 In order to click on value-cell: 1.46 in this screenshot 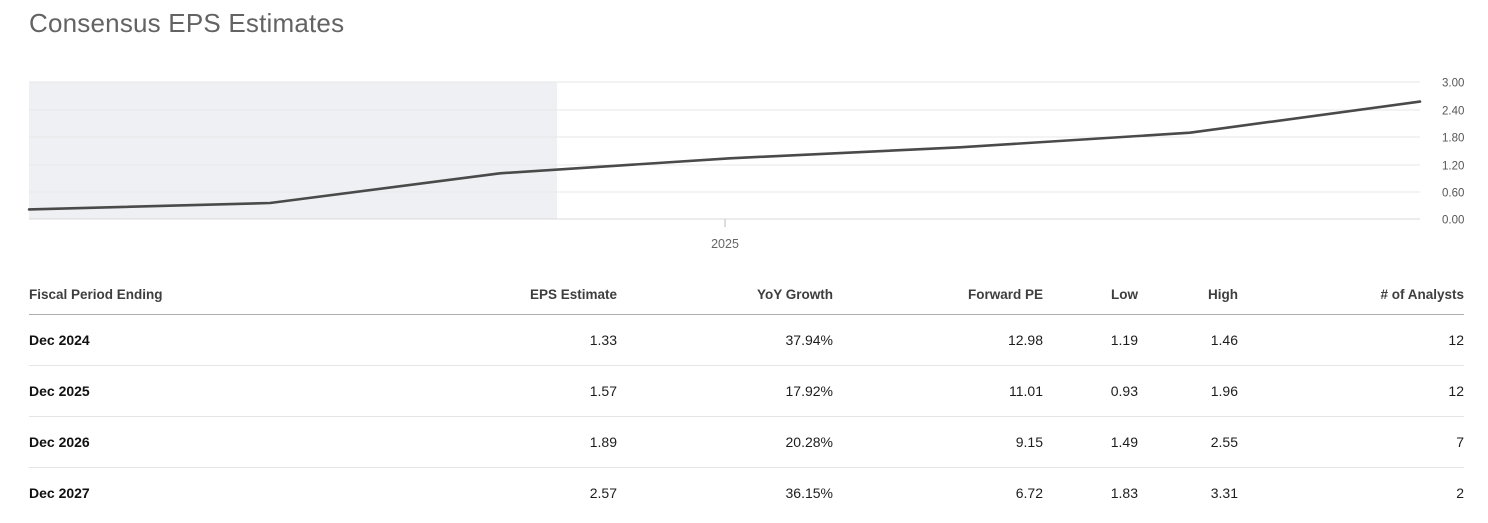, I will do `click(1224, 340)`.